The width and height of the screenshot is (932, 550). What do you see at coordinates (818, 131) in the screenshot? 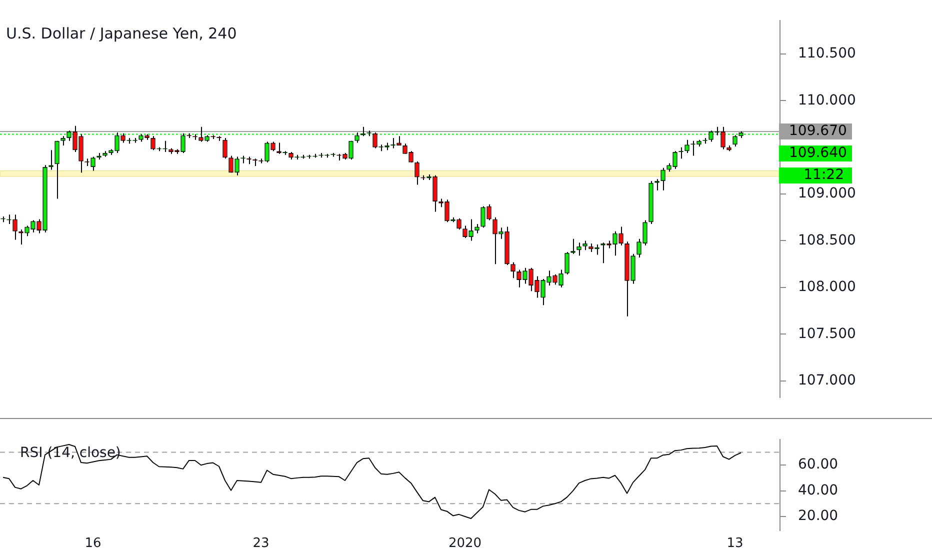
I see `ref-line-label: 109.670` at bounding box center [818, 131].